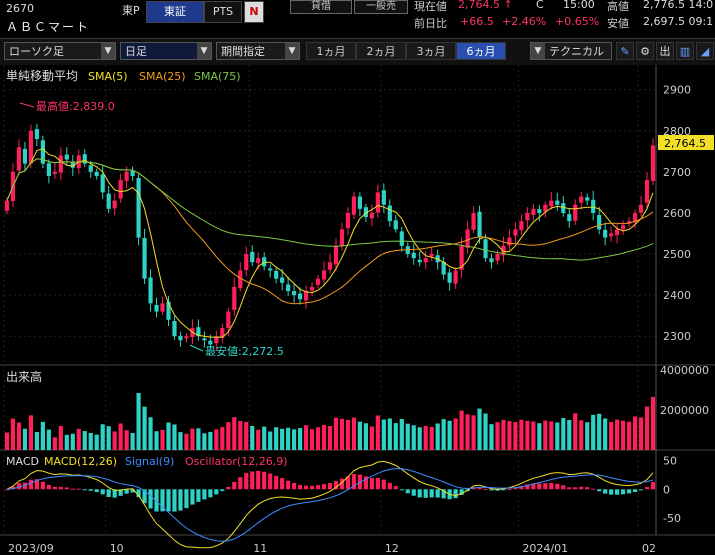 This screenshot has height=555, width=715. I want to click on legend-macd: MACD(12,26), so click(80, 461).